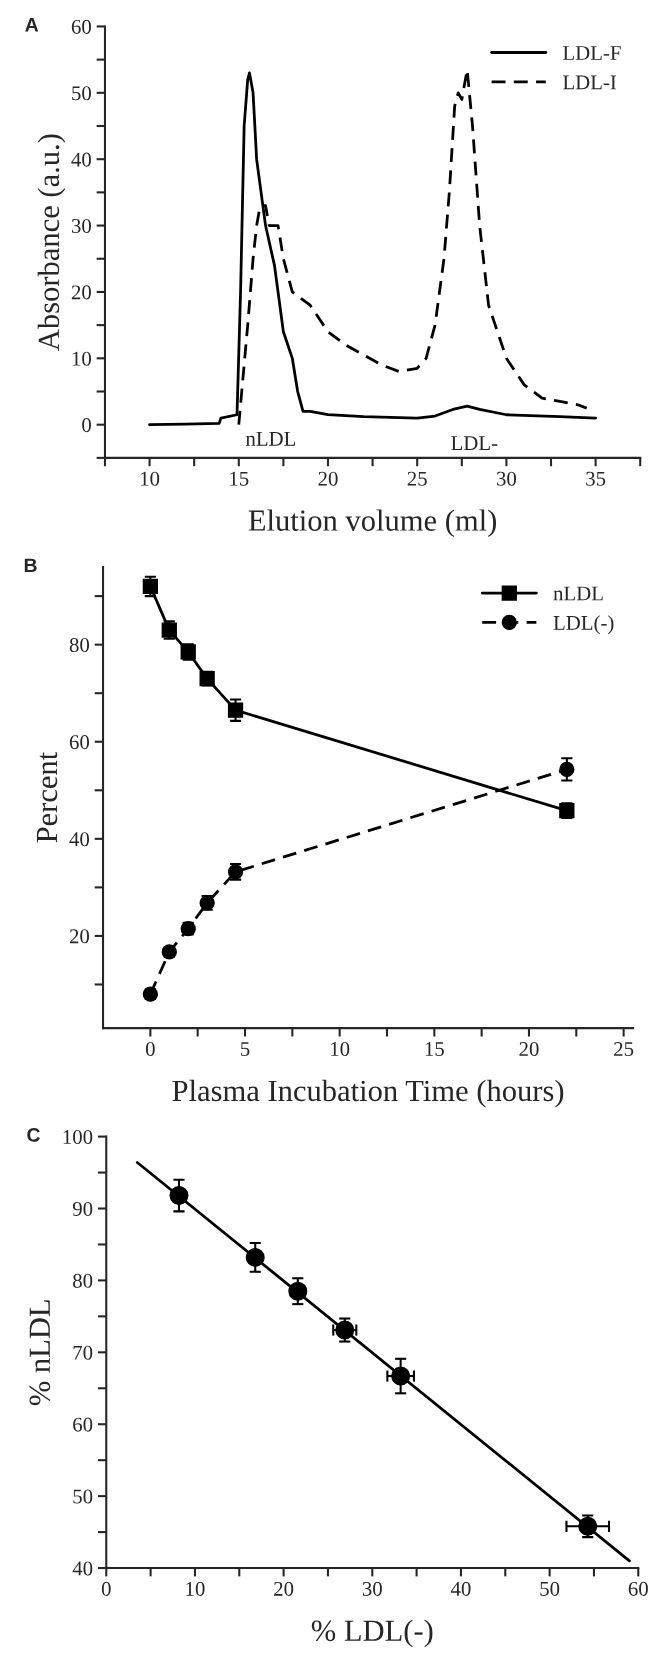 The width and height of the screenshot is (648, 1653). Describe the element at coordinates (592, 53) in the screenshot. I see `legend-label: LDL-F` at that location.